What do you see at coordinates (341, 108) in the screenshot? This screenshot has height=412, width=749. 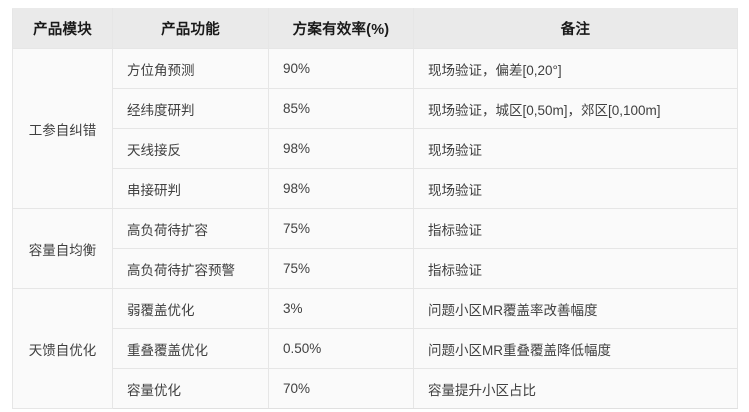 I see `cell-effectiveness: 85%` at bounding box center [341, 108].